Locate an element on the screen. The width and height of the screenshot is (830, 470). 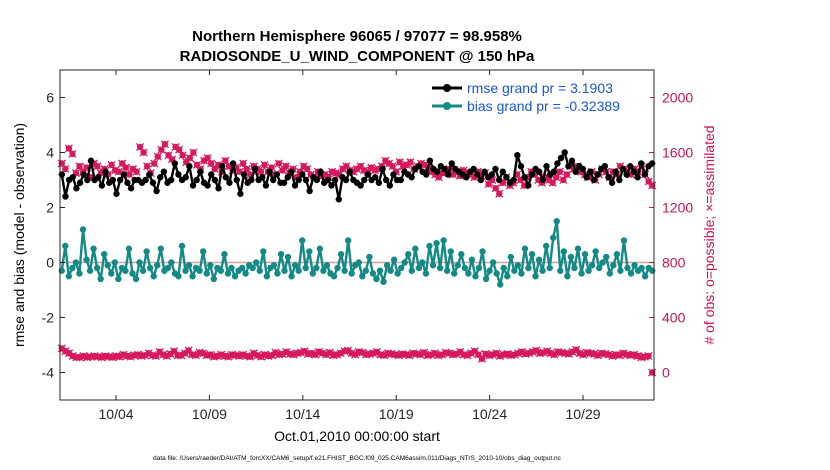
y-left-tick-label: 2 is located at coordinates (50, 208).